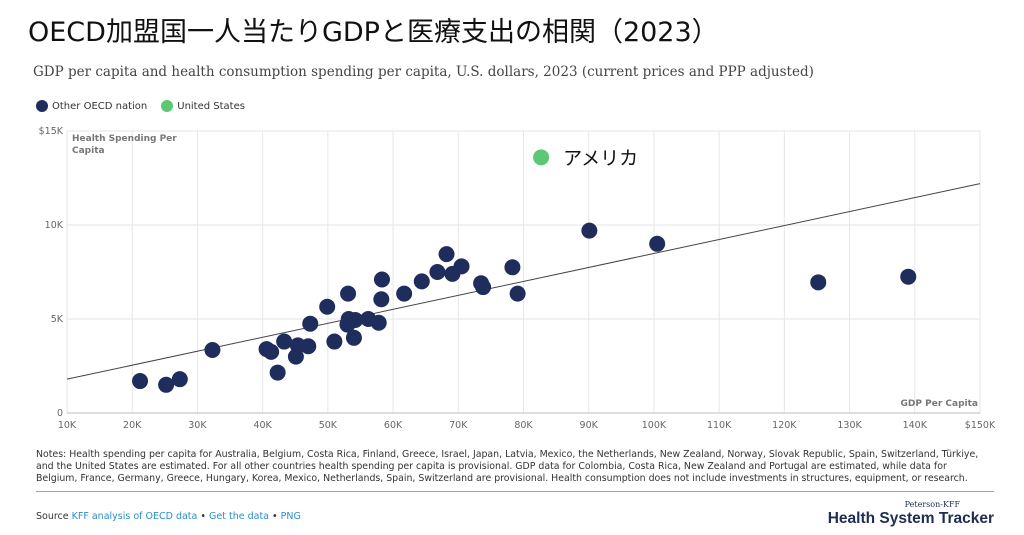 This screenshot has height=535, width=1024. Describe the element at coordinates (915, 425) in the screenshot. I see `x-tick-label: 140K` at that location.